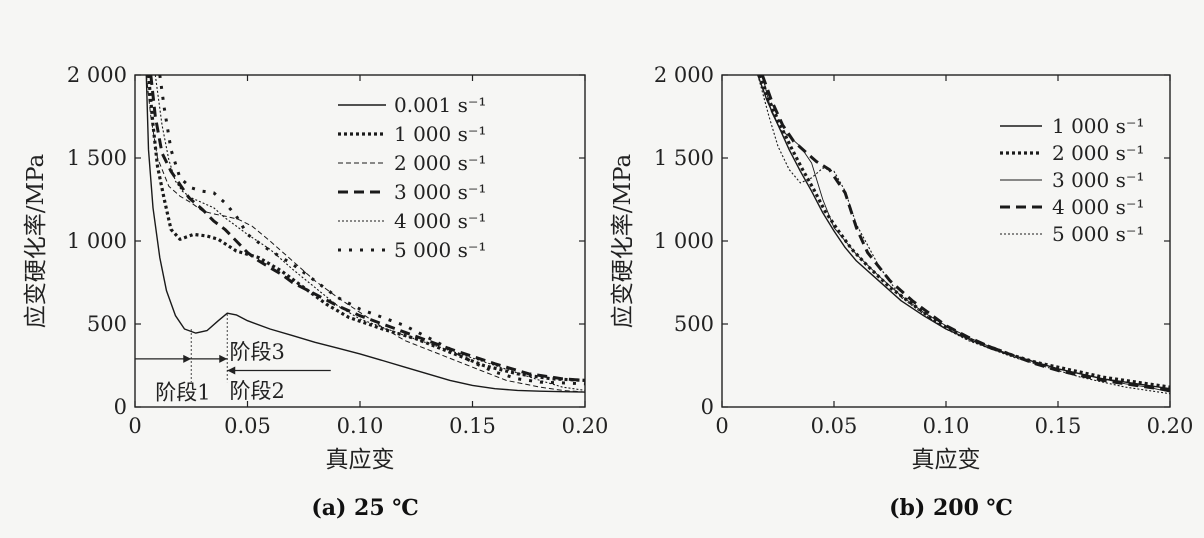 The width and height of the screenshot is (1204, 538). I want to click on stage2-arrowhead, so click(223, 358).